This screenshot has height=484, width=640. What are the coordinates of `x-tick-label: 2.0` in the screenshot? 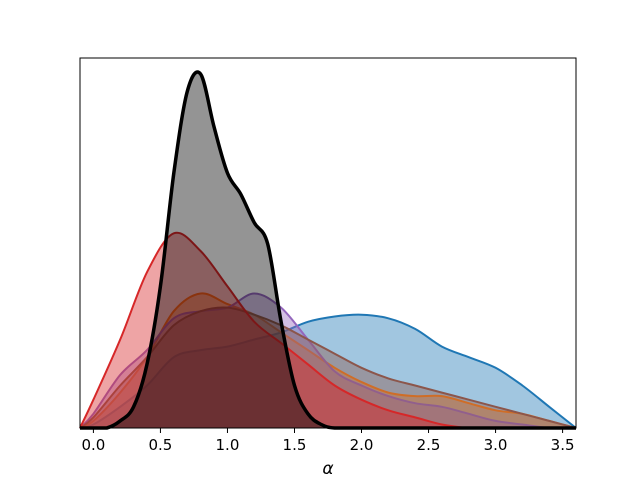 It's located at (362, 445).